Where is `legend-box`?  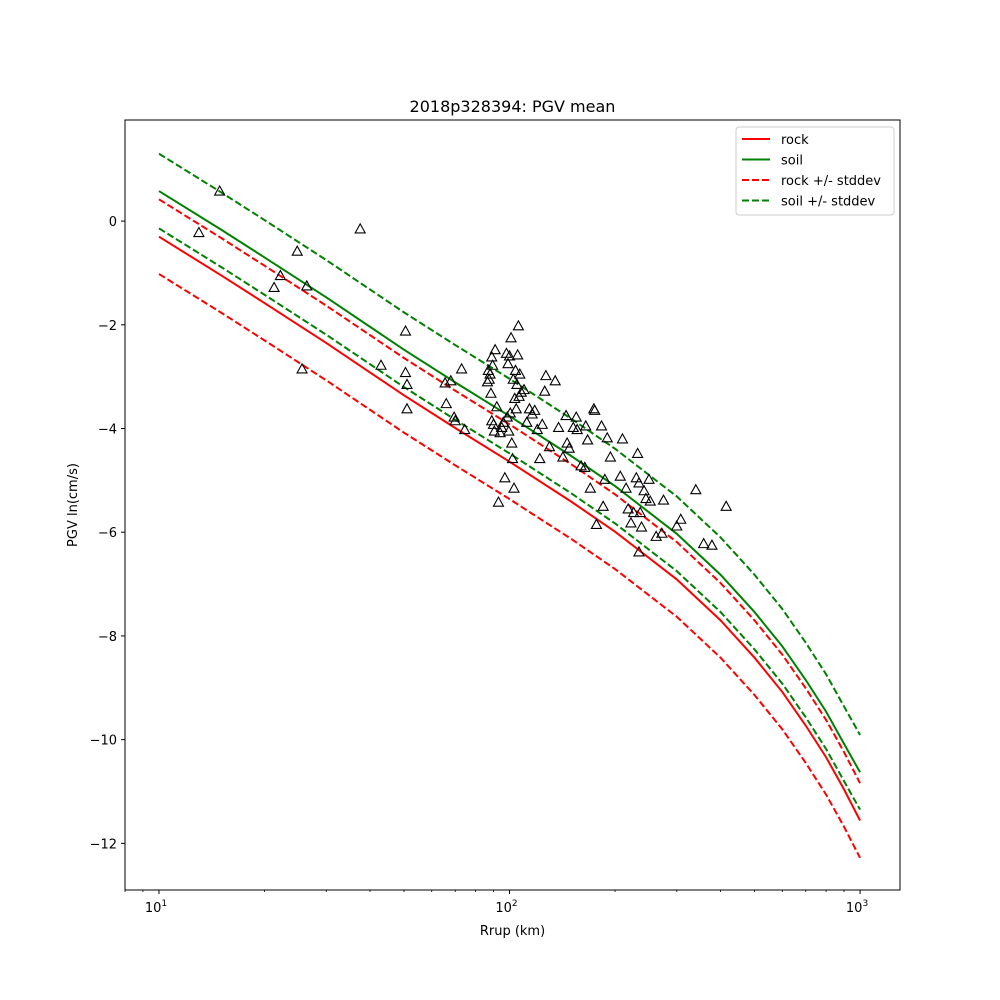 legend-box is located at coordinates (815, 171).